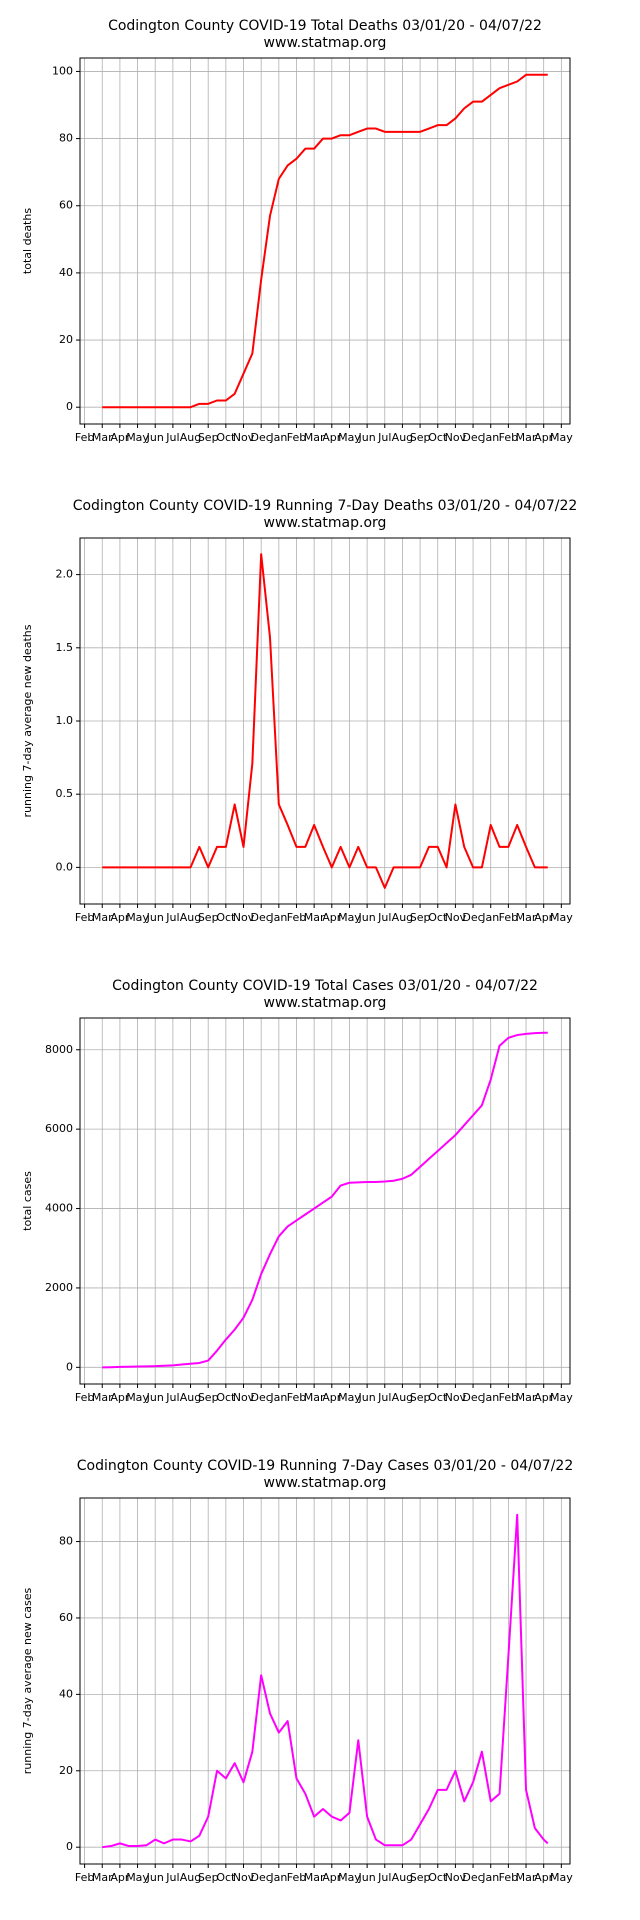  What do you see at coordinates (66, 1617) in the screenshot?
I see `y-tick-label: 60` at bounding box center [66, 1617].